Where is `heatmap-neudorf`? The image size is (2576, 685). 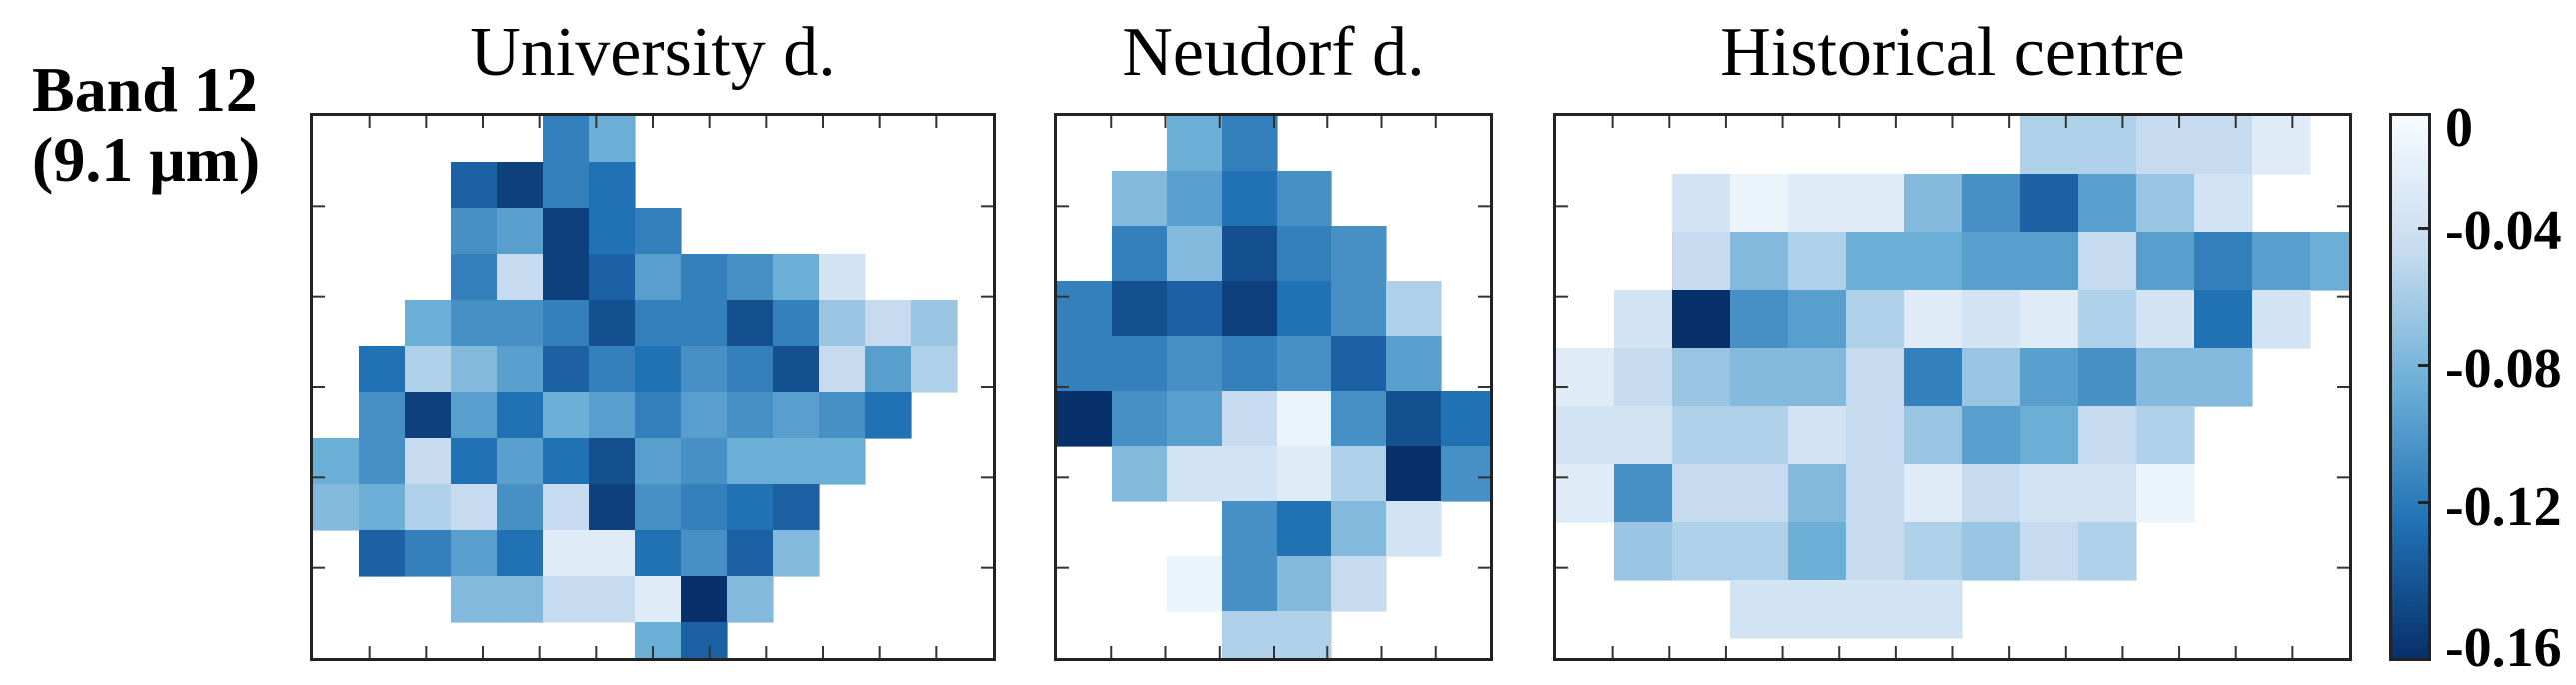 heatmap-neudorf is located at coordinates (1274, 387).